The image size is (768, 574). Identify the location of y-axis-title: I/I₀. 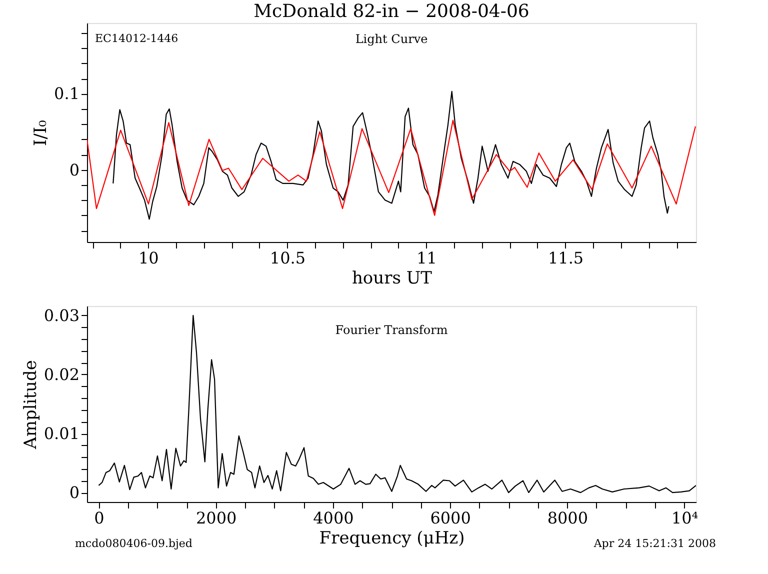
(41, 133).